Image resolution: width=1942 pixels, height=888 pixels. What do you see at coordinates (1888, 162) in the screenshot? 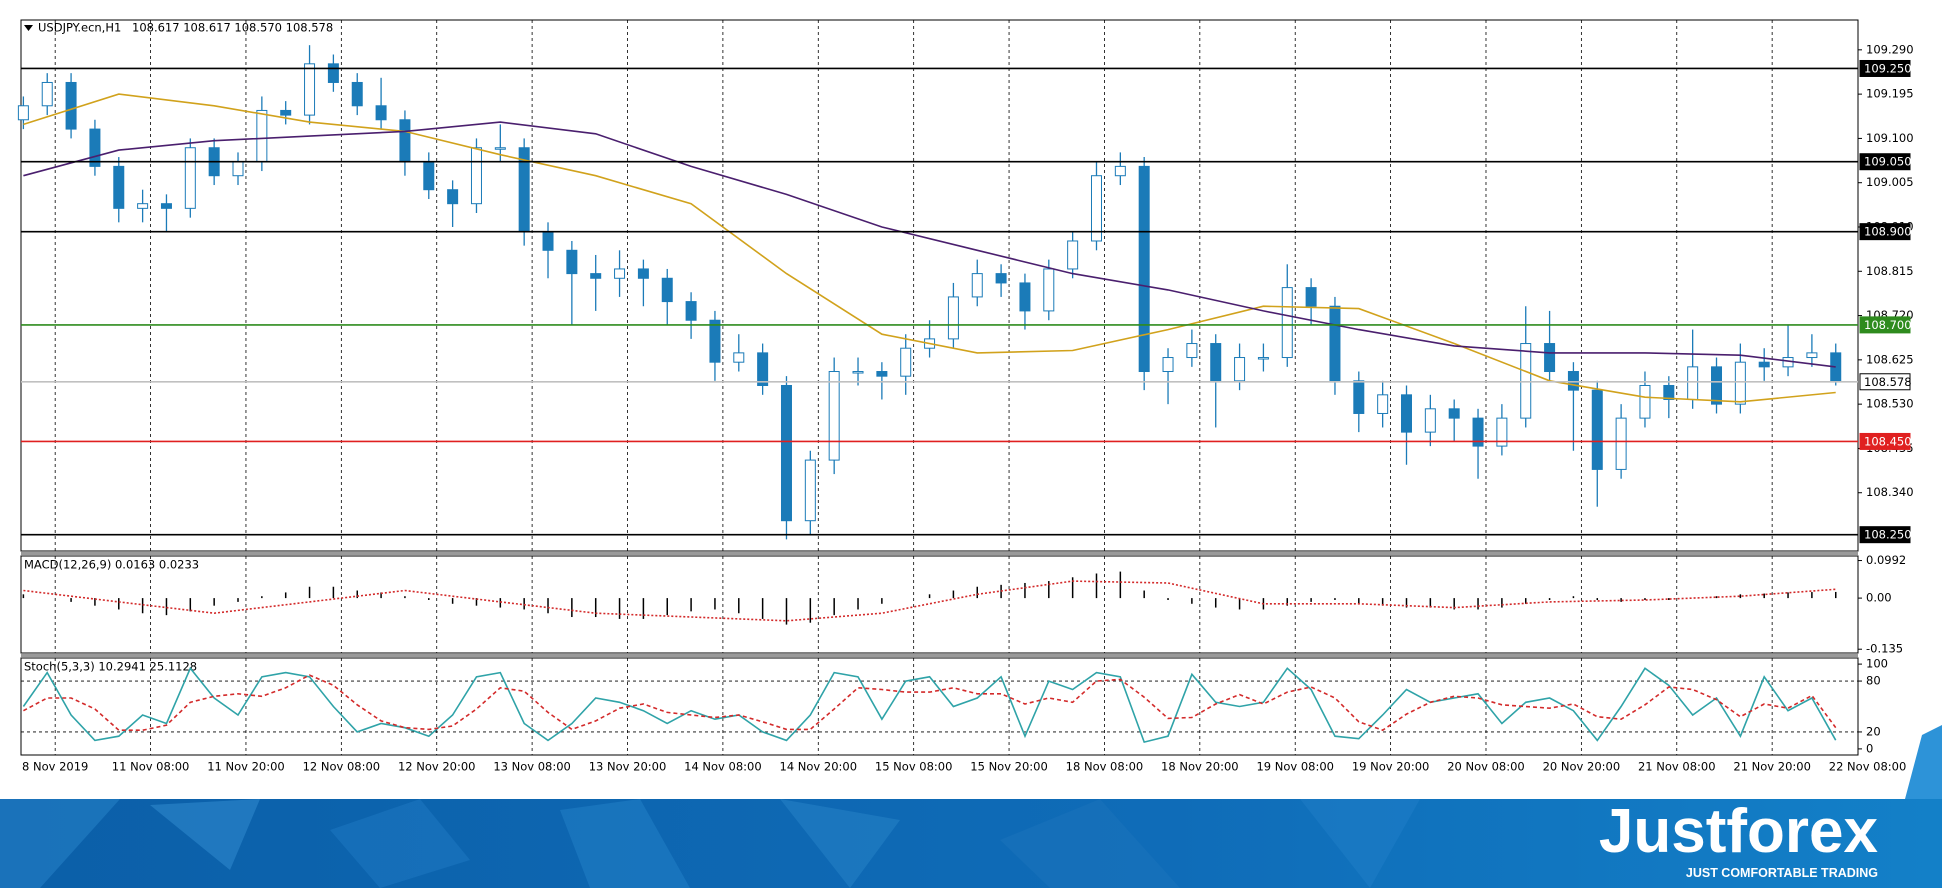
I see `level-label: 109.050` at bounding box center [1888, 162].